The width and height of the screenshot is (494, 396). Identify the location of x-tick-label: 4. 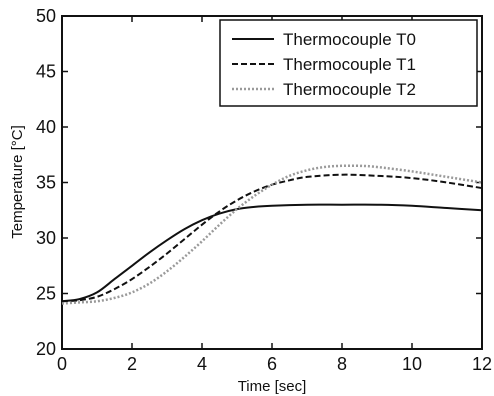
(202, 364).